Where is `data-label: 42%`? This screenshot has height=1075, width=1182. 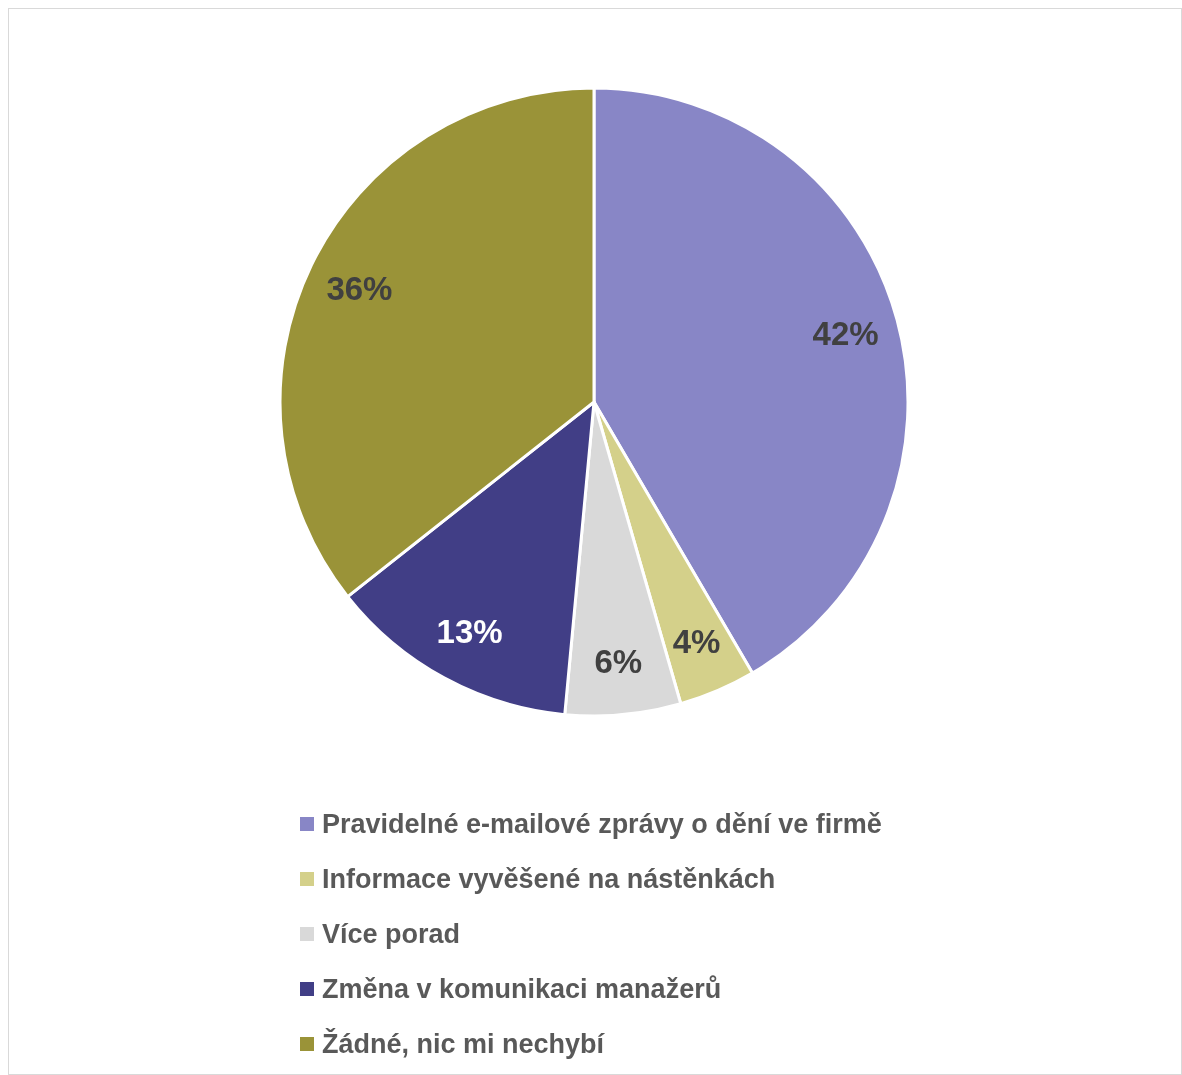 data-label: 42% is located at coordinates (845, 334).